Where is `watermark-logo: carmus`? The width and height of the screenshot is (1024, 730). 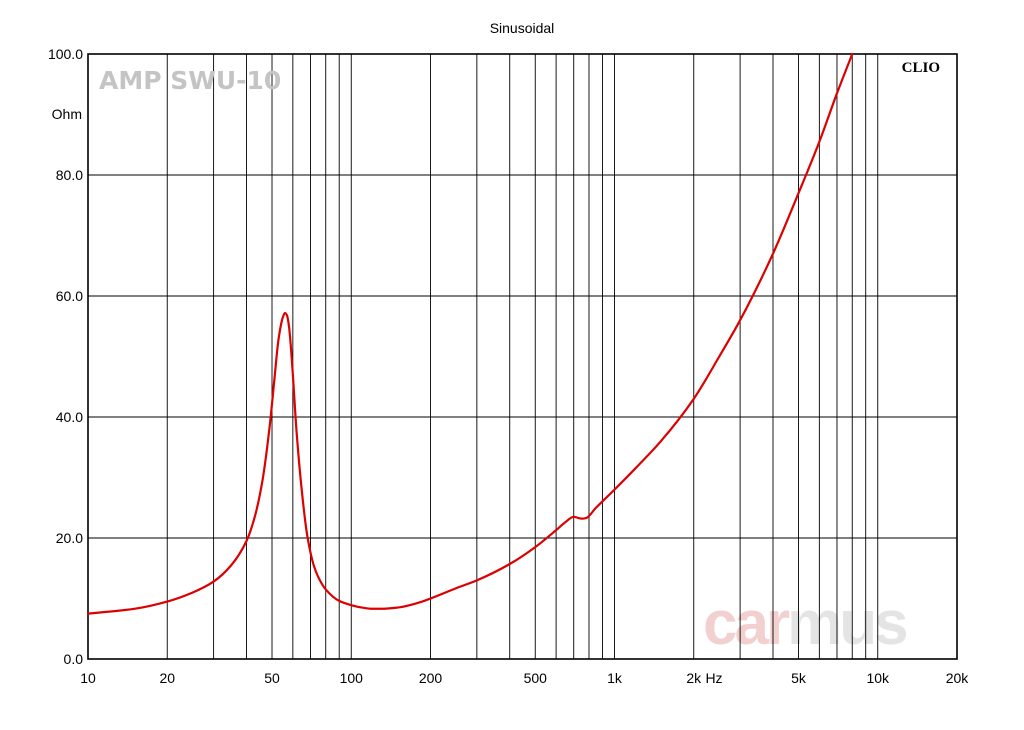 watermark-logo: carmus is located at coordinates (806, 623).